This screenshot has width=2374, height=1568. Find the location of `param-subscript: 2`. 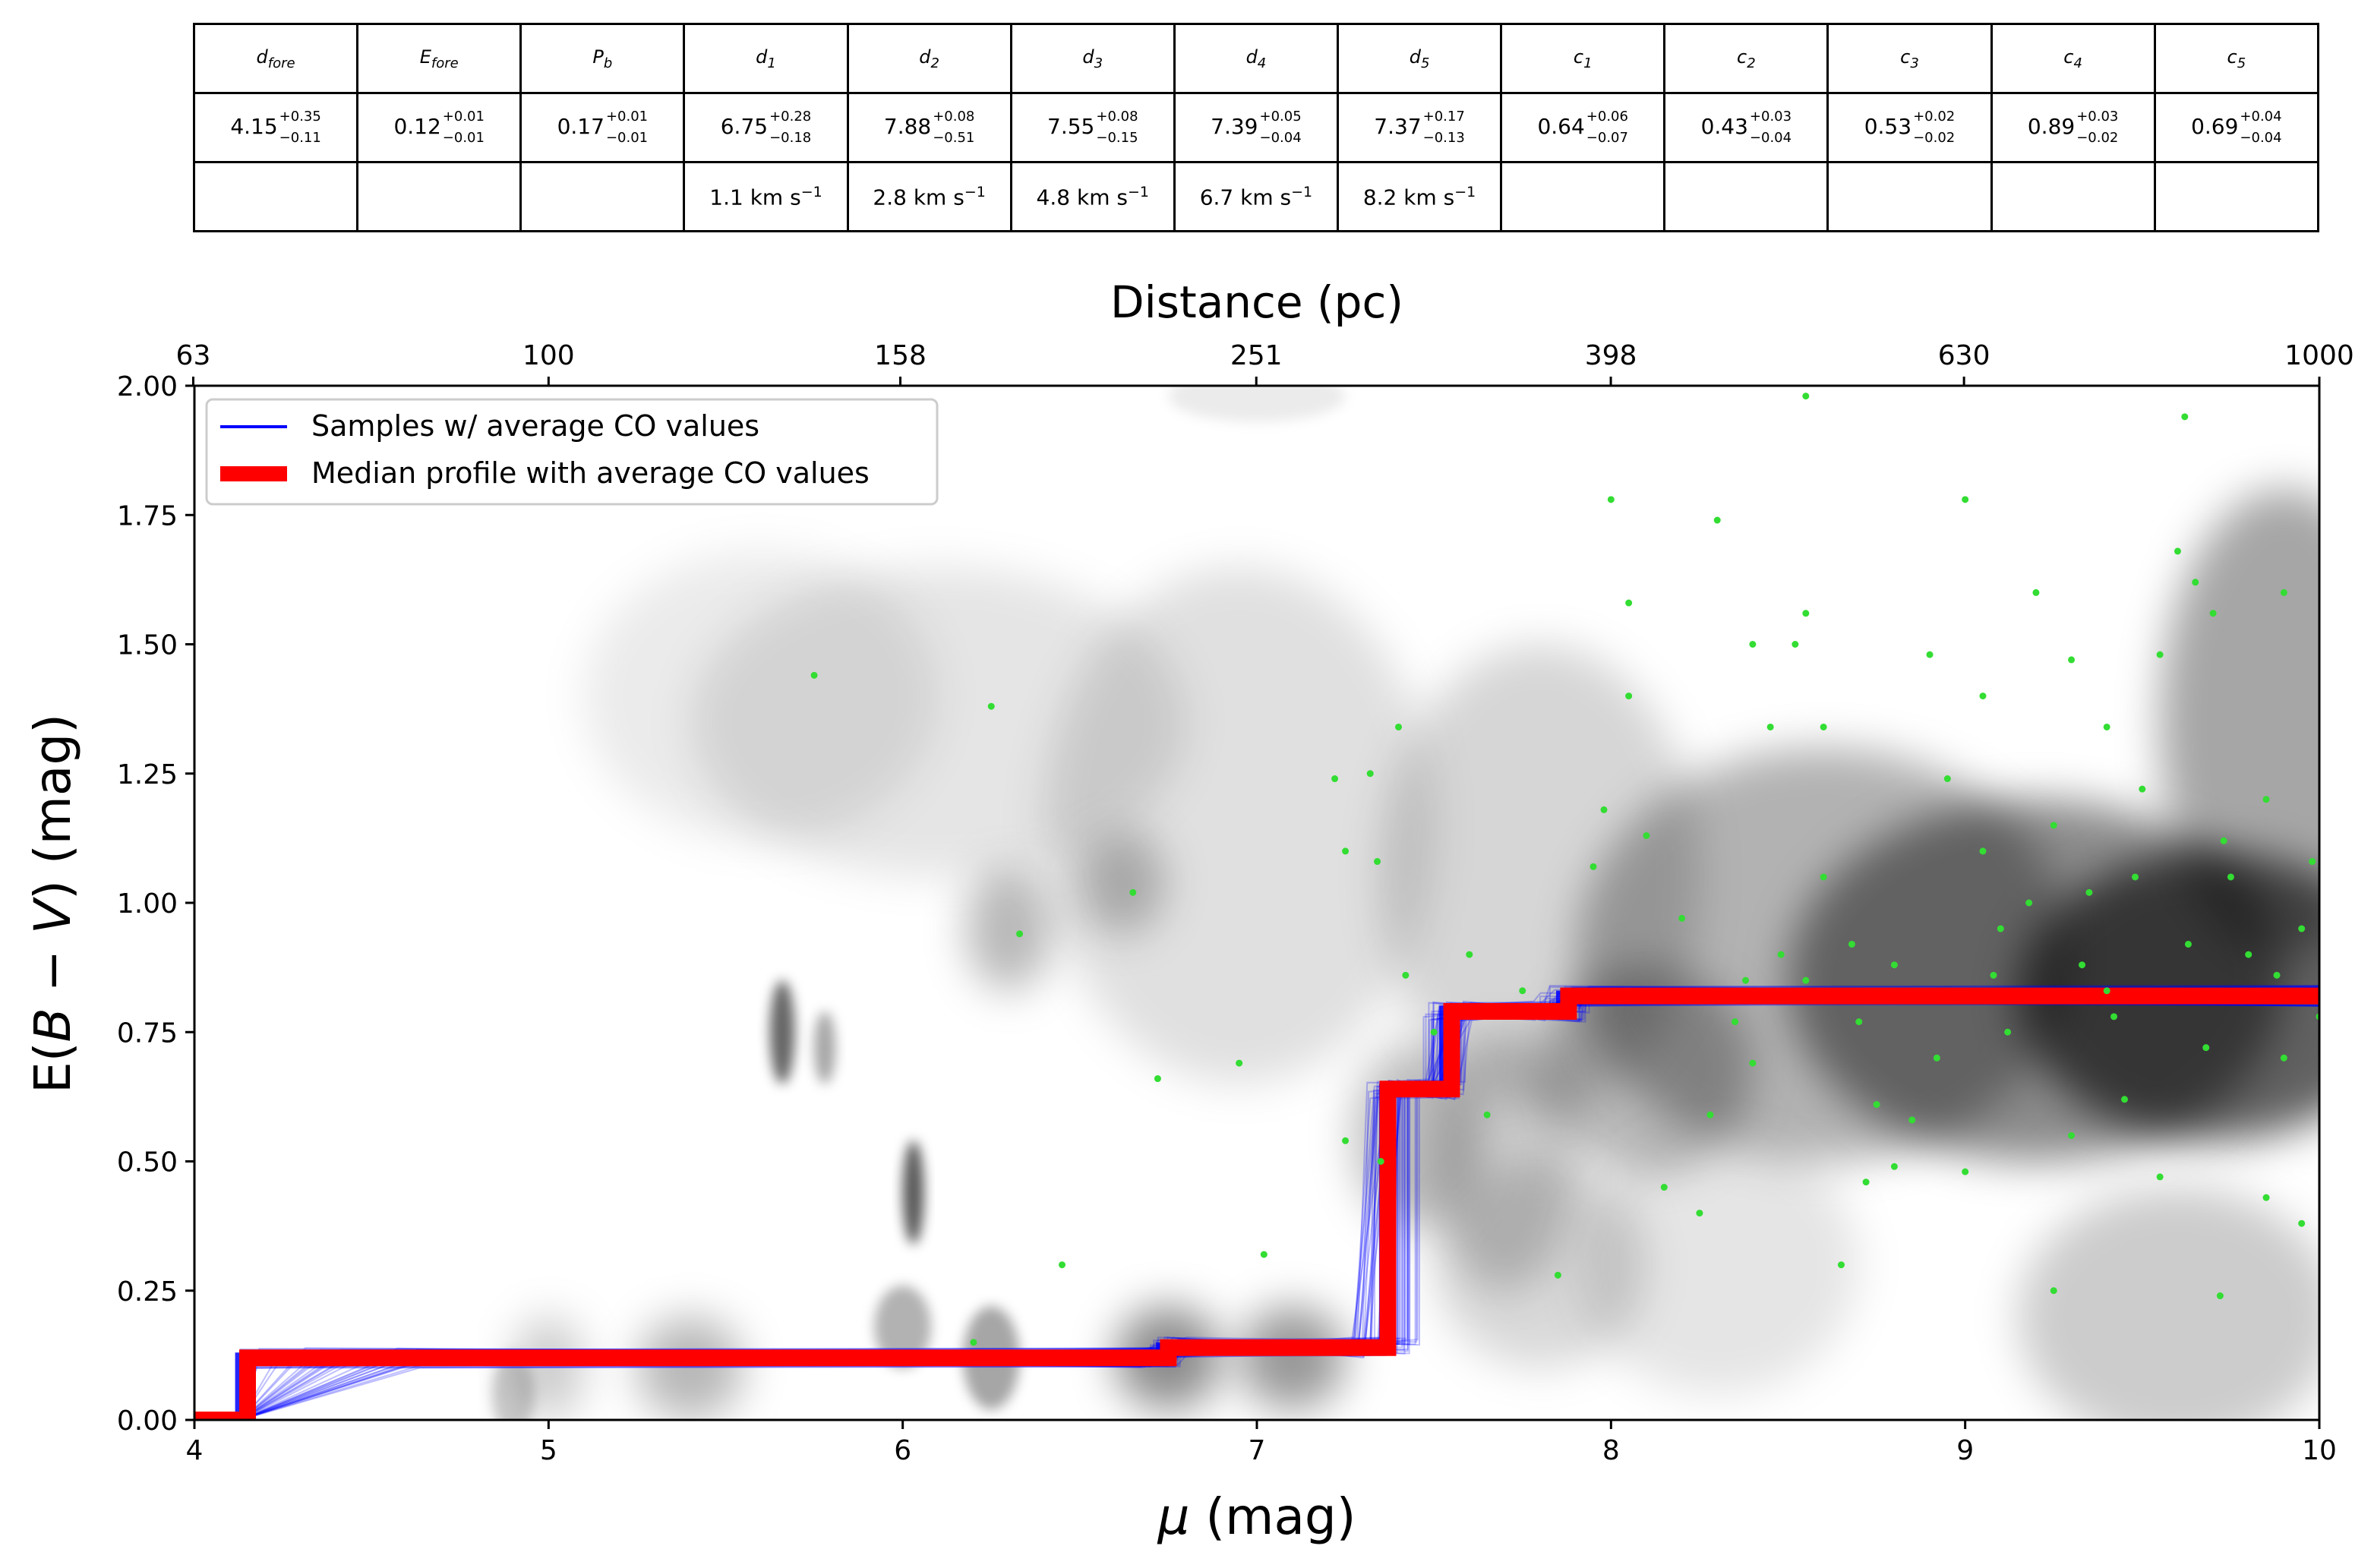

param-subscript: 2 is located at coordinates (934, 63).